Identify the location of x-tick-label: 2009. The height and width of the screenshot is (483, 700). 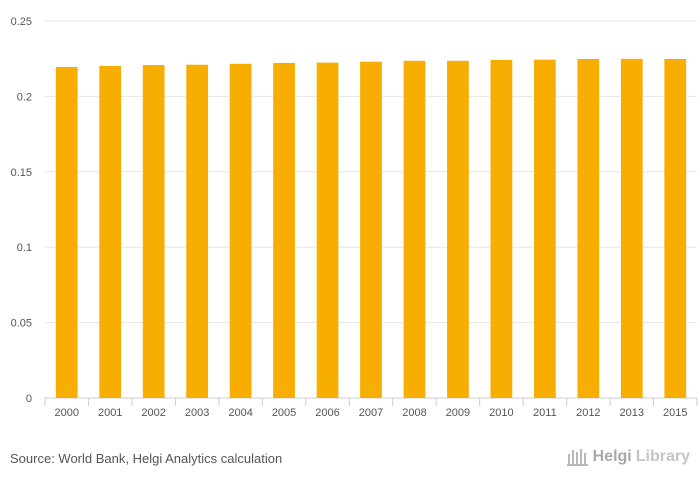
(458, 413).